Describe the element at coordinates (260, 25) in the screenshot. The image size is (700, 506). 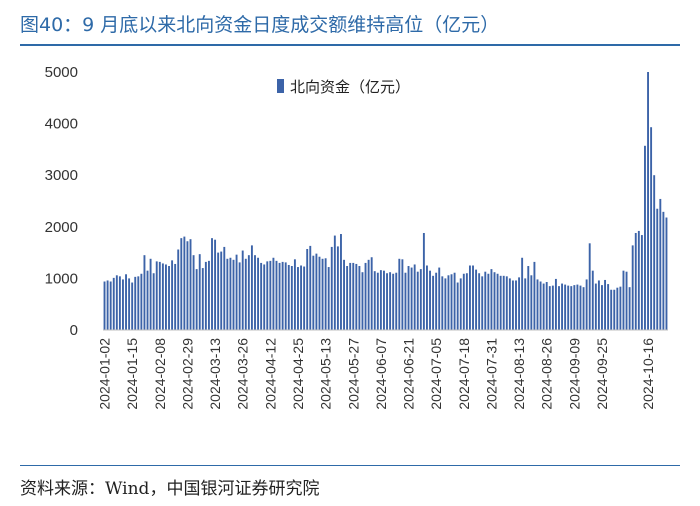
I see `page-title: 图40：9 月底以来北向资金日度成交额维持高位（亿元）` at that location.